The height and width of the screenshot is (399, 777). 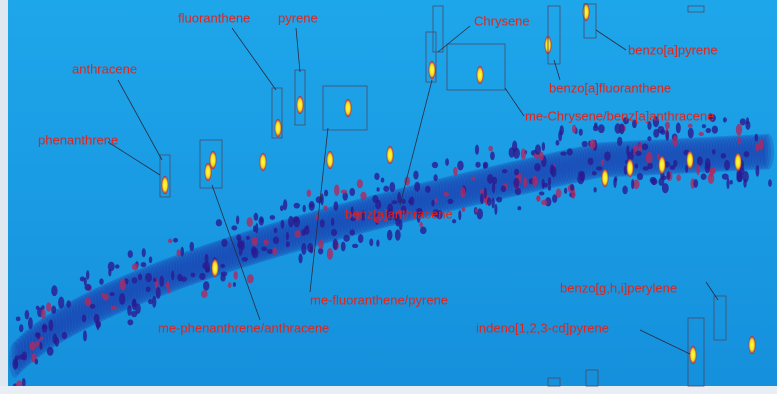 I want to click on peak-label: indeno[1,2,3-cd]pyrene, so click(x=542, y=327).